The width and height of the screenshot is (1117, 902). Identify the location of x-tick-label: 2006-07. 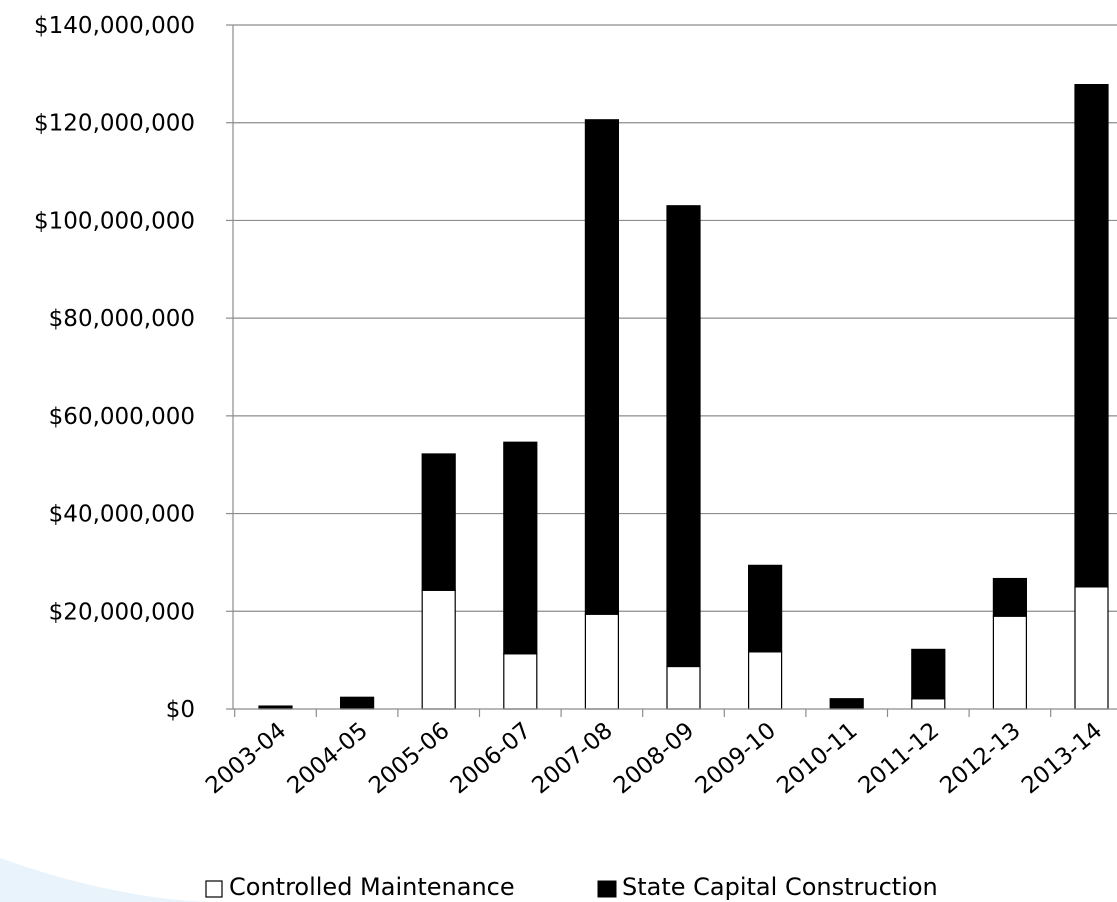
(491, 759).